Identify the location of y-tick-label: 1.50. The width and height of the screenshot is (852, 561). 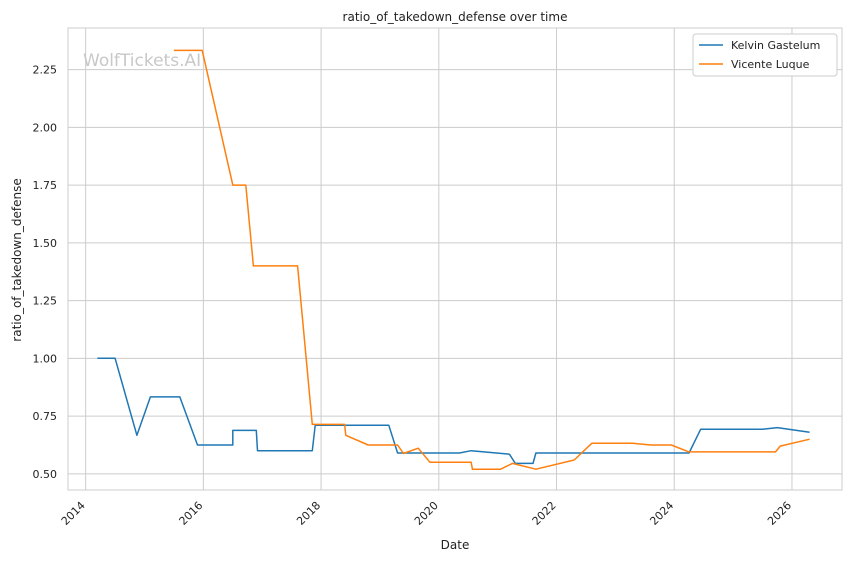
(45, 243).